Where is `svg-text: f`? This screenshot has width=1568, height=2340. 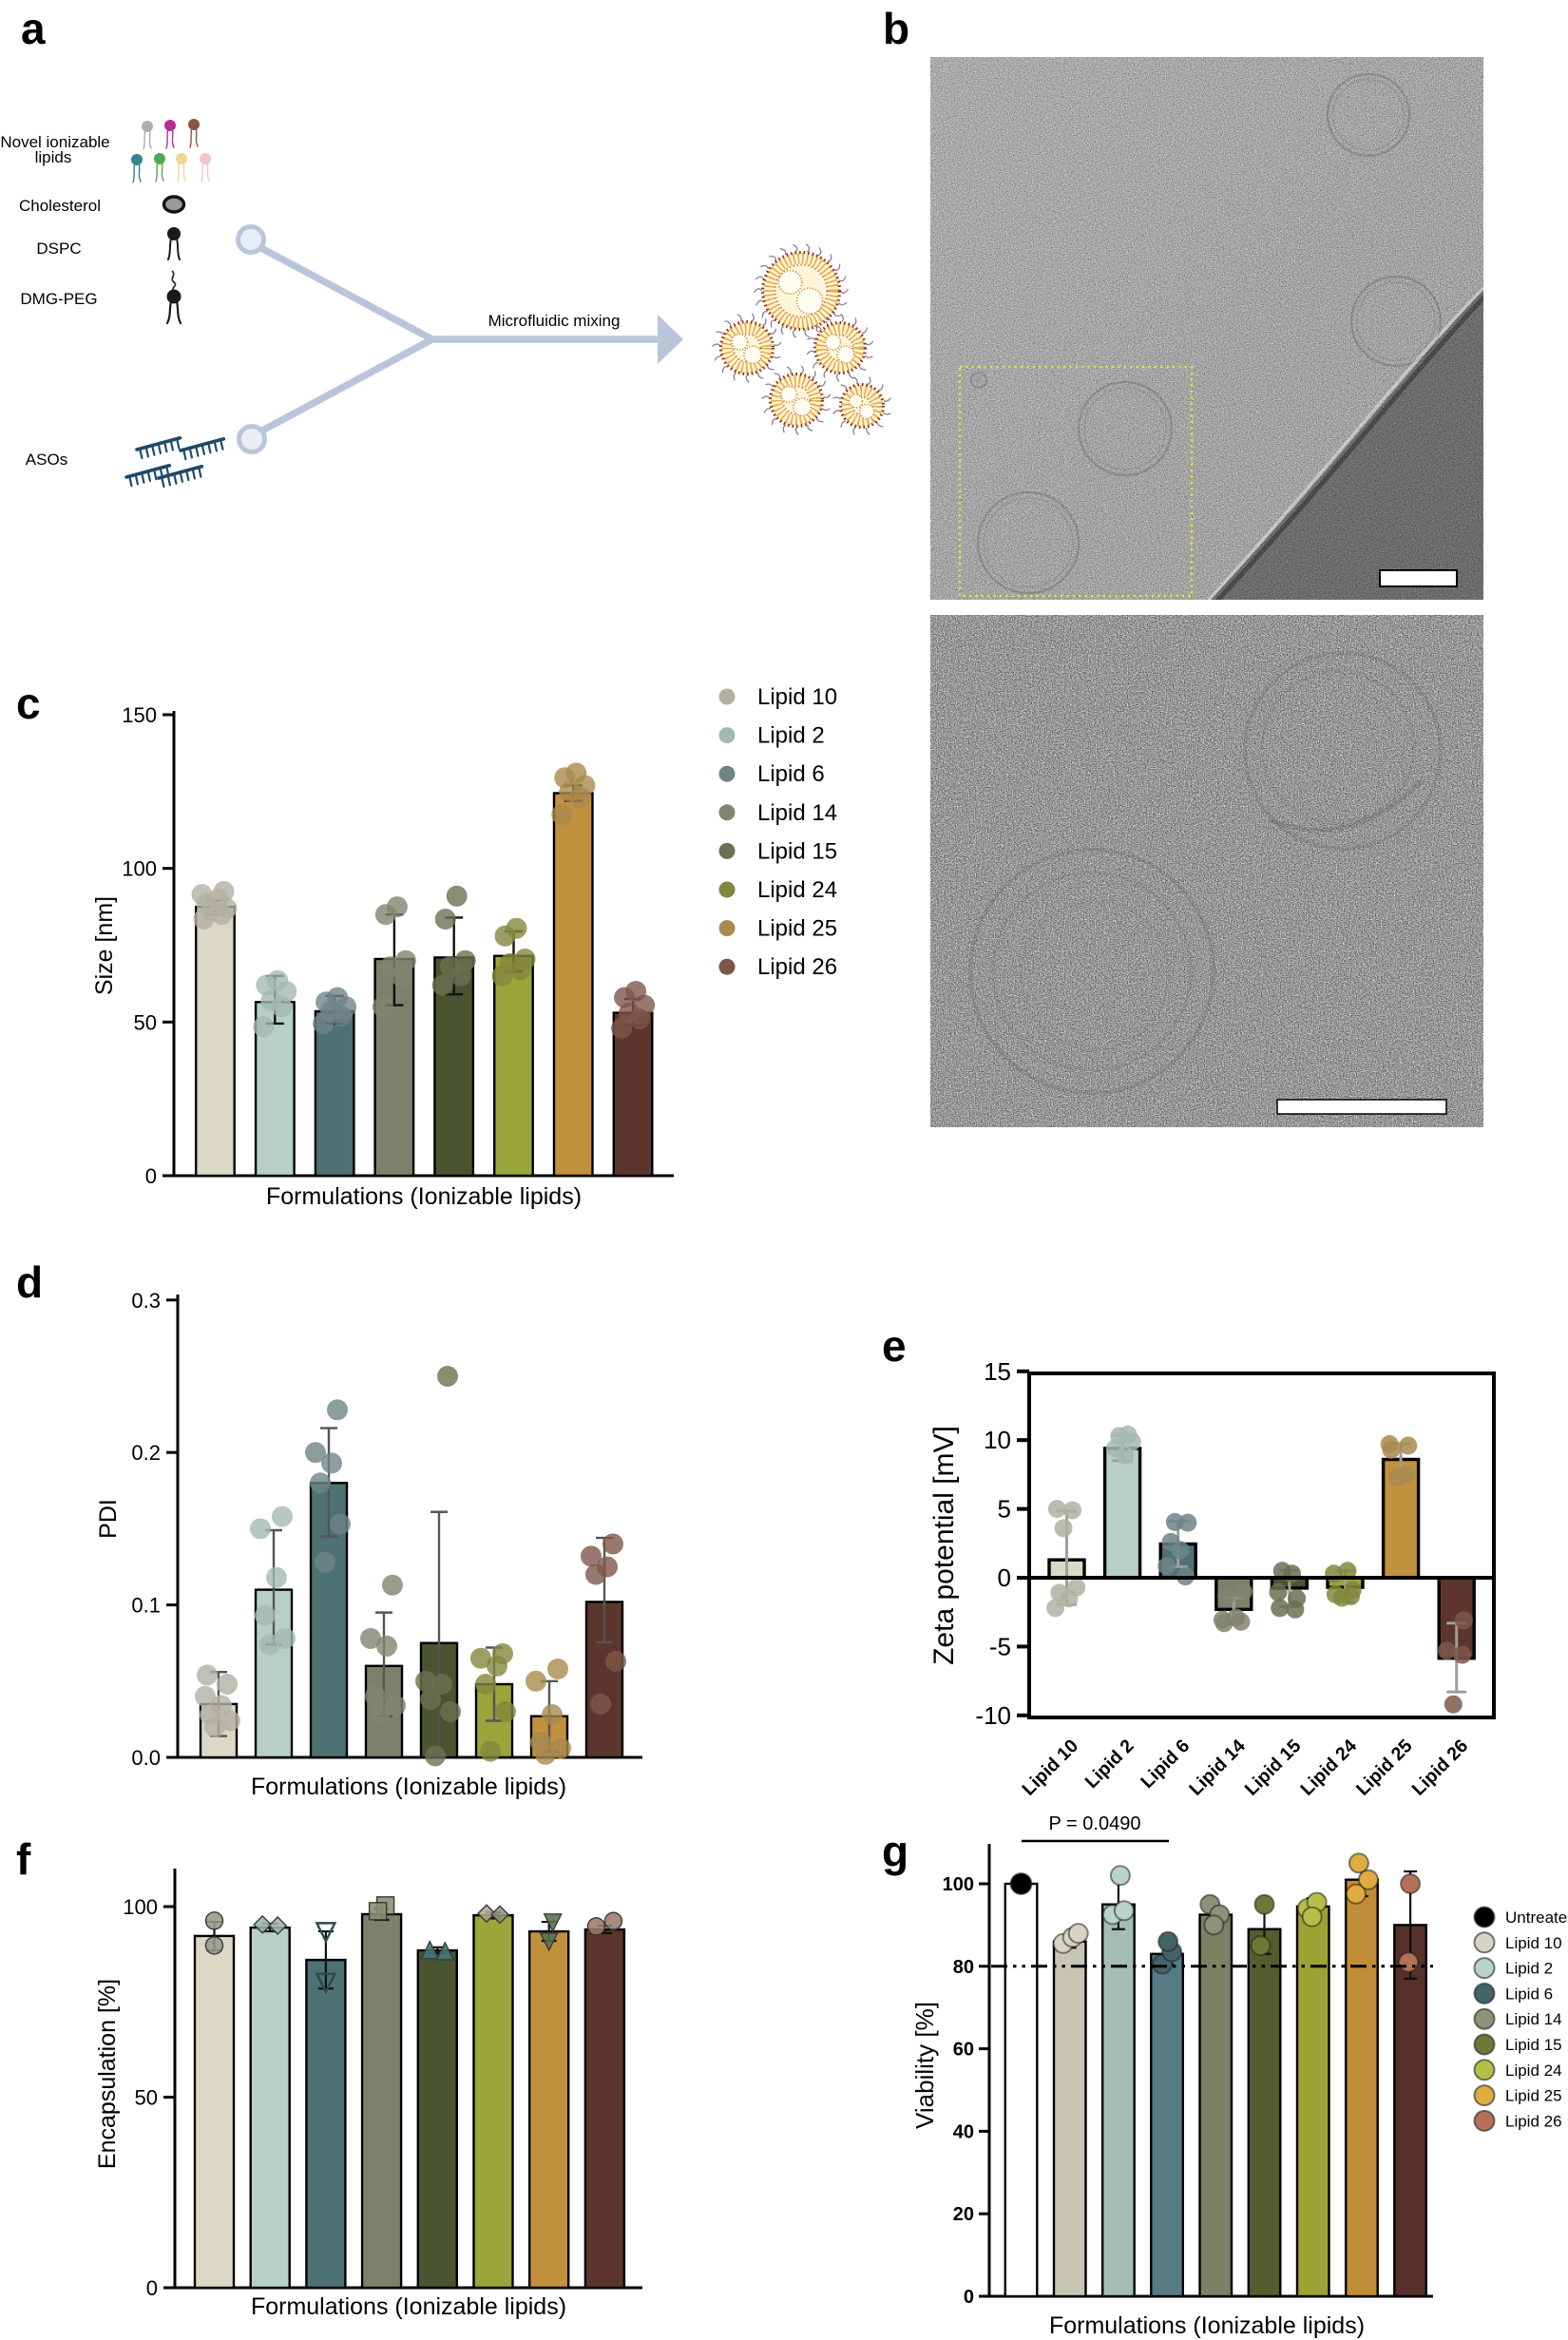
svg-text: f is located at coordinates (23, 1859).